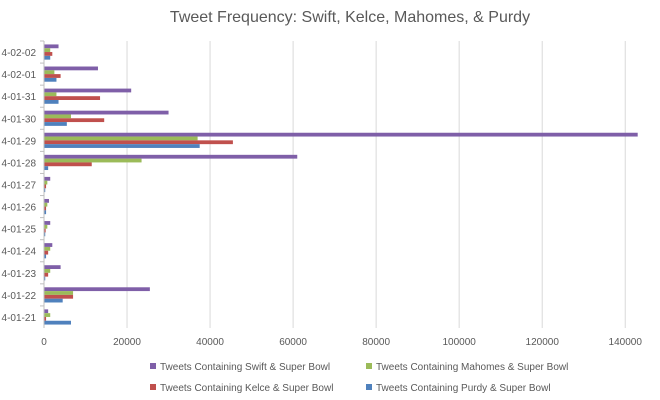  I want to click on x-tick-label: 20000, so click(127, 342).